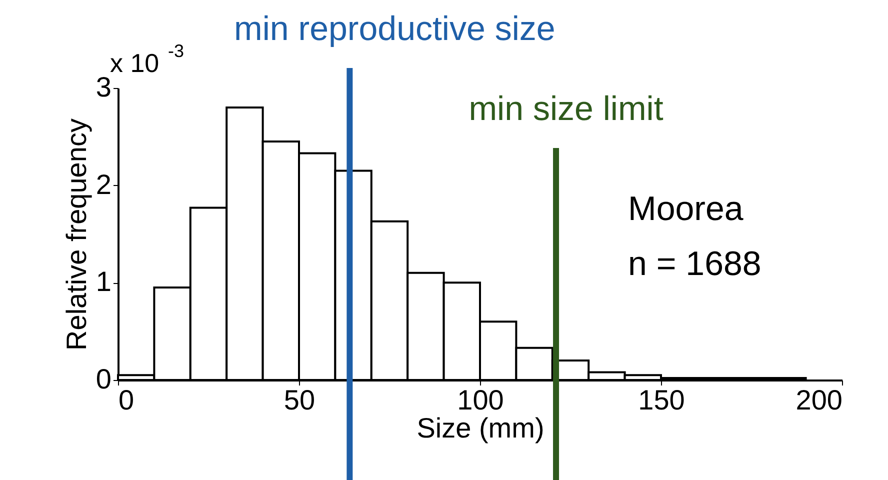 Image resolution: width=888 pixels, height=480 pixels. What do you see at coordinates (104, 282) in the screenshot?
I see `y-tick-label: 1` at bounding box center [104, 282].